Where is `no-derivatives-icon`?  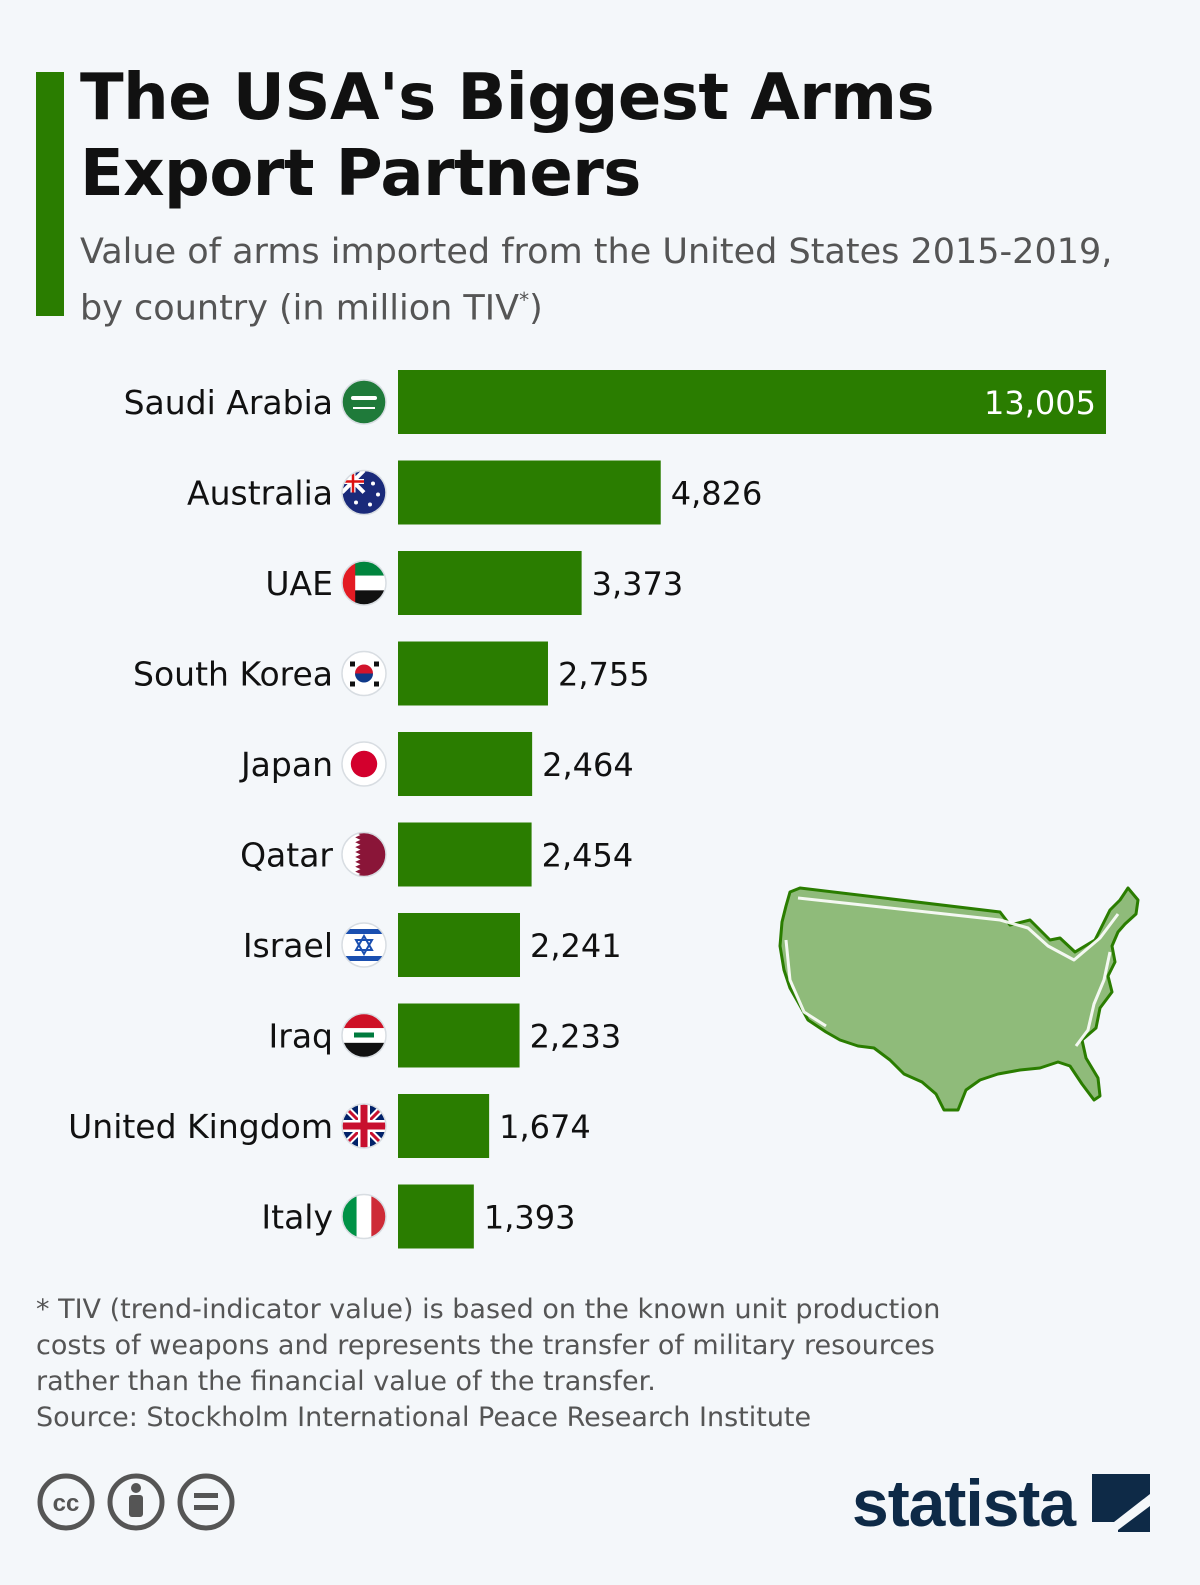 no-derivatives-icon is located at coordinates (206, 1502).